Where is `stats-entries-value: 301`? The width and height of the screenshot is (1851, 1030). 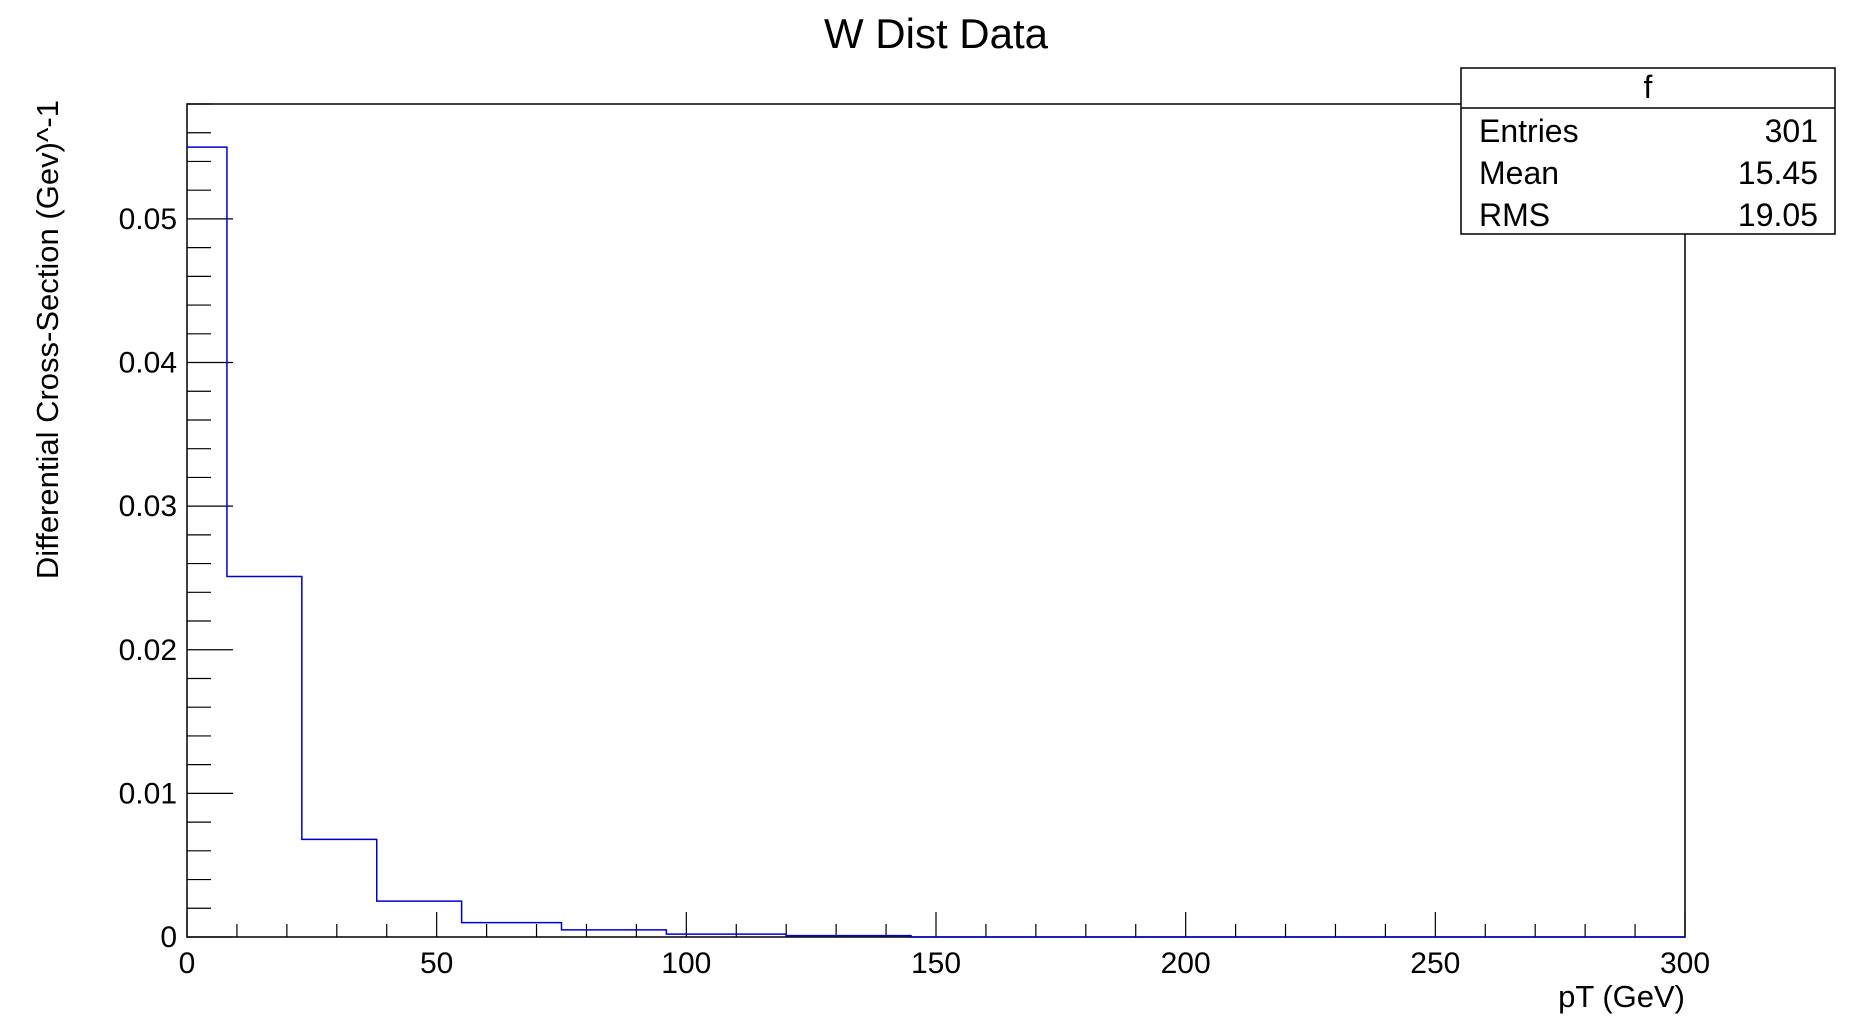 stats-entries-value: 301 is located at coordinates (1791, 131).